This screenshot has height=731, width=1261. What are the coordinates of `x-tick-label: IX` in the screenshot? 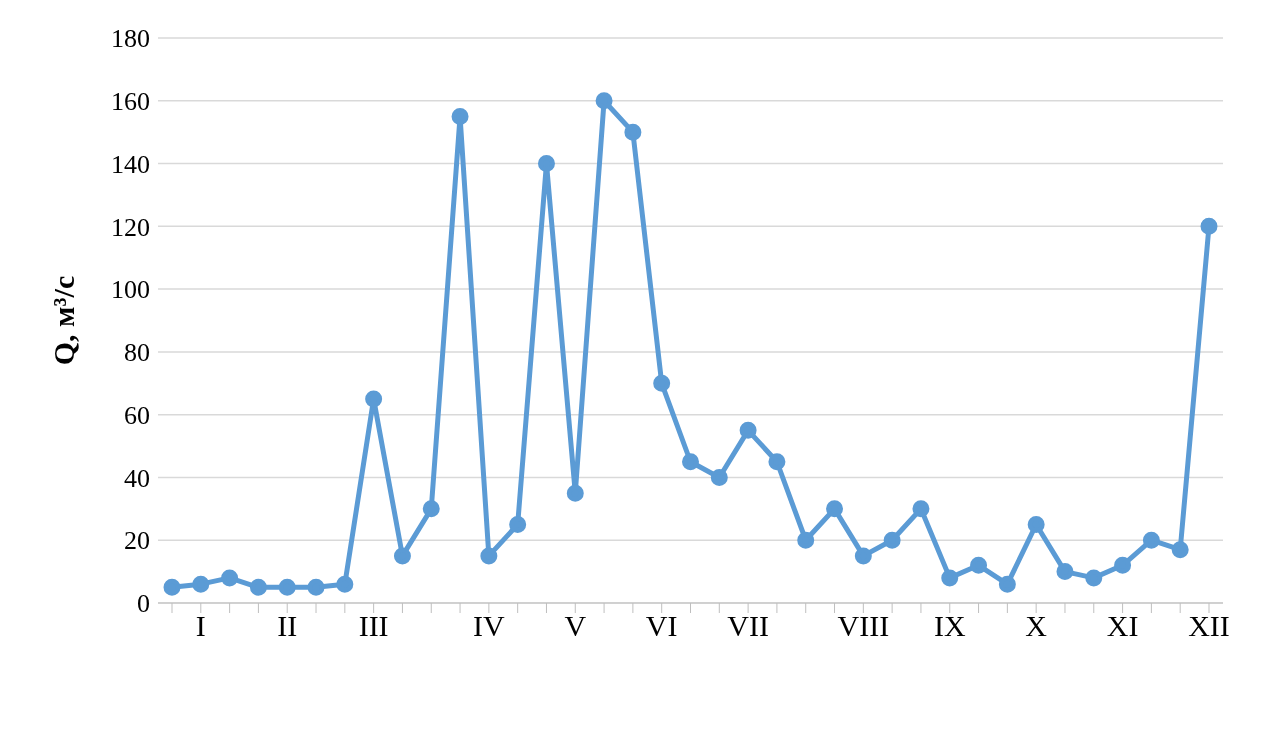 It's located at (949, 626).